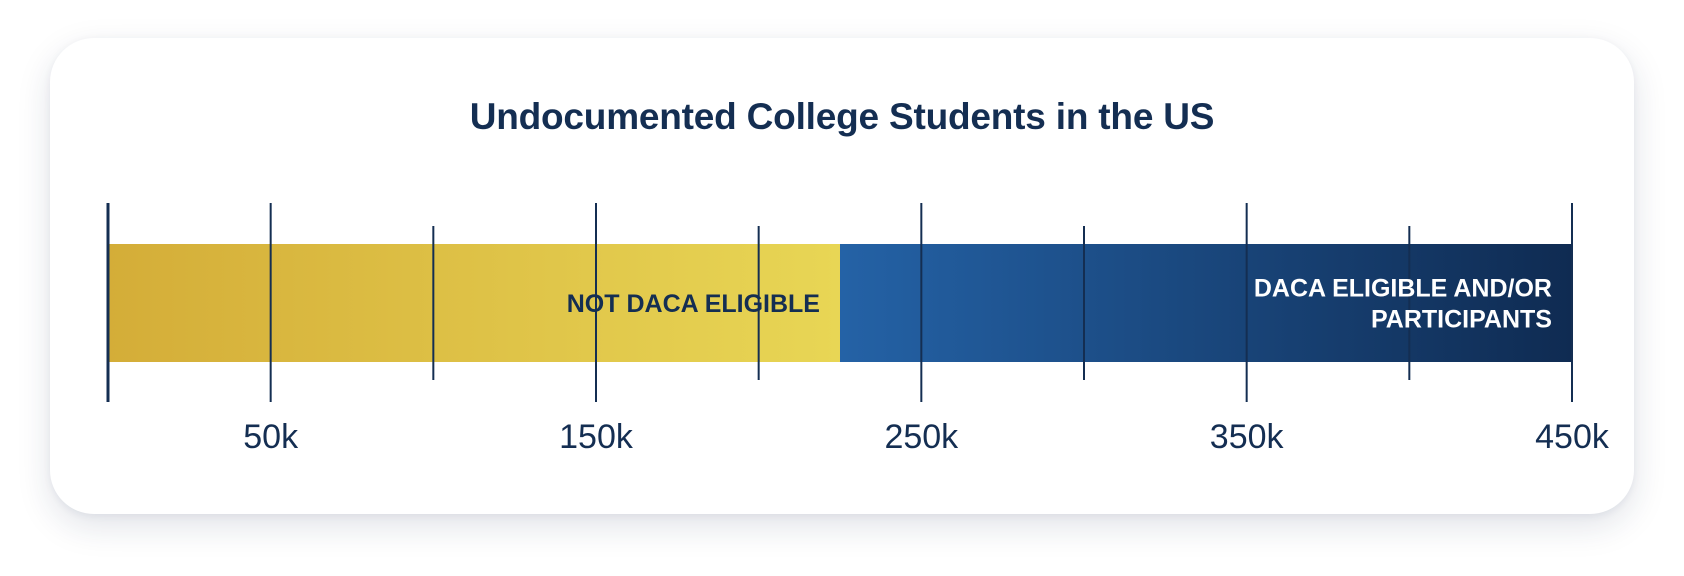 This screenshot has height=576, width=1684. What do you see at coordinates (1247, 437) in the screenshot?
I see `tick-label: 350k` at bounding box center [1247, 437].